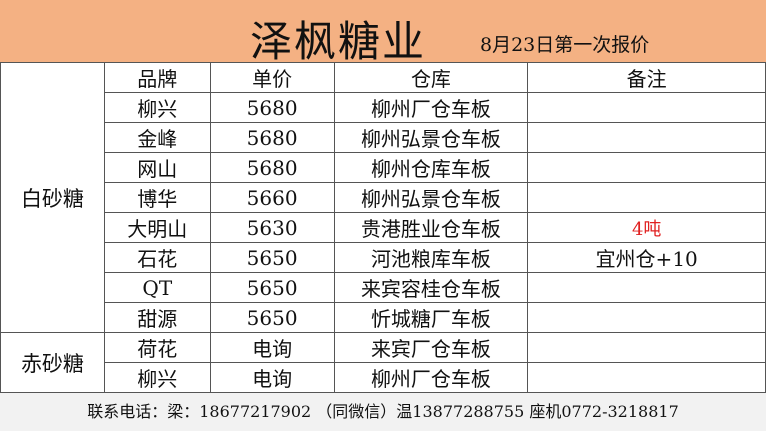  What do you see at coordinates (272, 197) in the screenshot?
I see `price-cell: 5660` at bounding box center [272, 197].